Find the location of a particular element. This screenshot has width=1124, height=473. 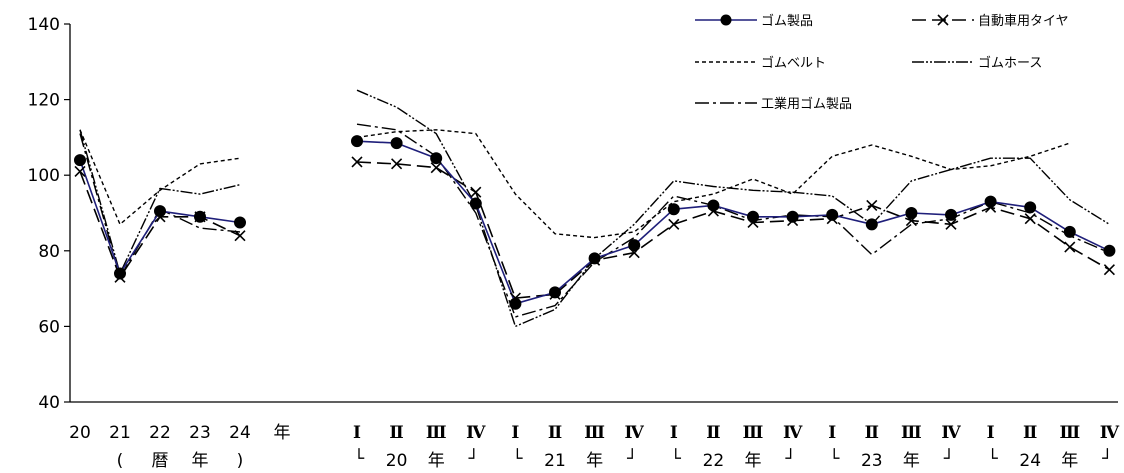

series-1-annual-line is located at coordinates (160, 225).